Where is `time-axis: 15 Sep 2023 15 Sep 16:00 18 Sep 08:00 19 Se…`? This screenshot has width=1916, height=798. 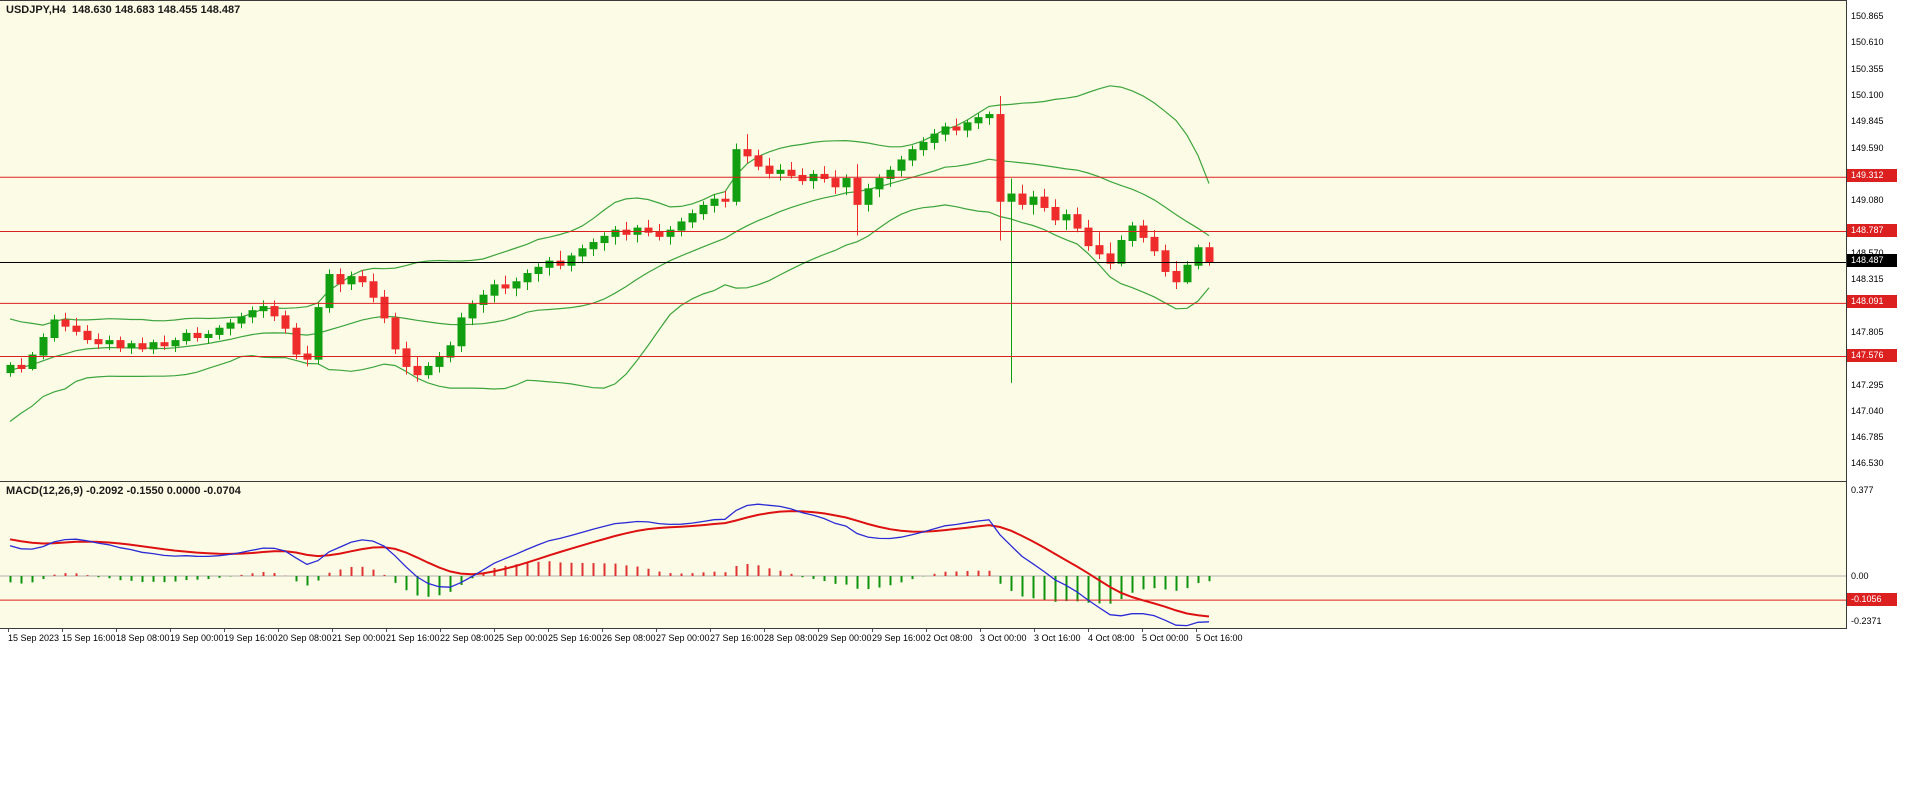
time-axis: 15 Sep 2023 15 Sep 16:00 18 Sep 08:00 19 Se… is located at coordinates (958, 639).